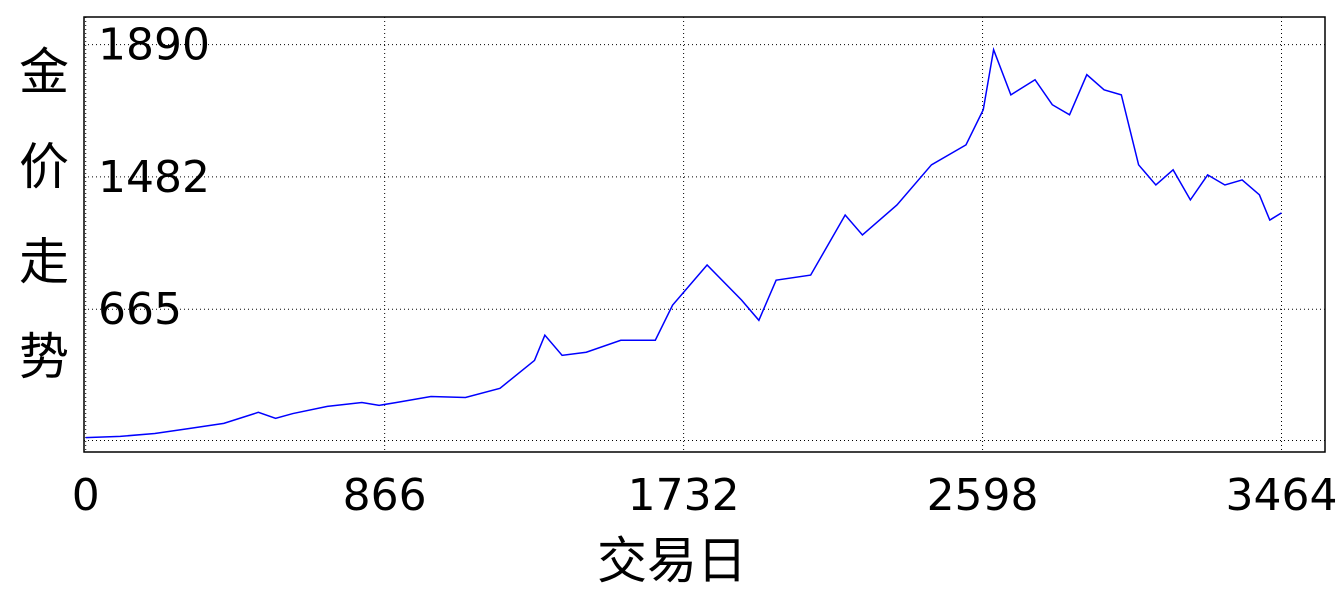 Image resolution: width=1338 pixels, height=600 pixels. What do you see at coordinates (672, 561) in the screenshot?
I see `x-axis-label: 交易日` at bounding box center [672, 561].